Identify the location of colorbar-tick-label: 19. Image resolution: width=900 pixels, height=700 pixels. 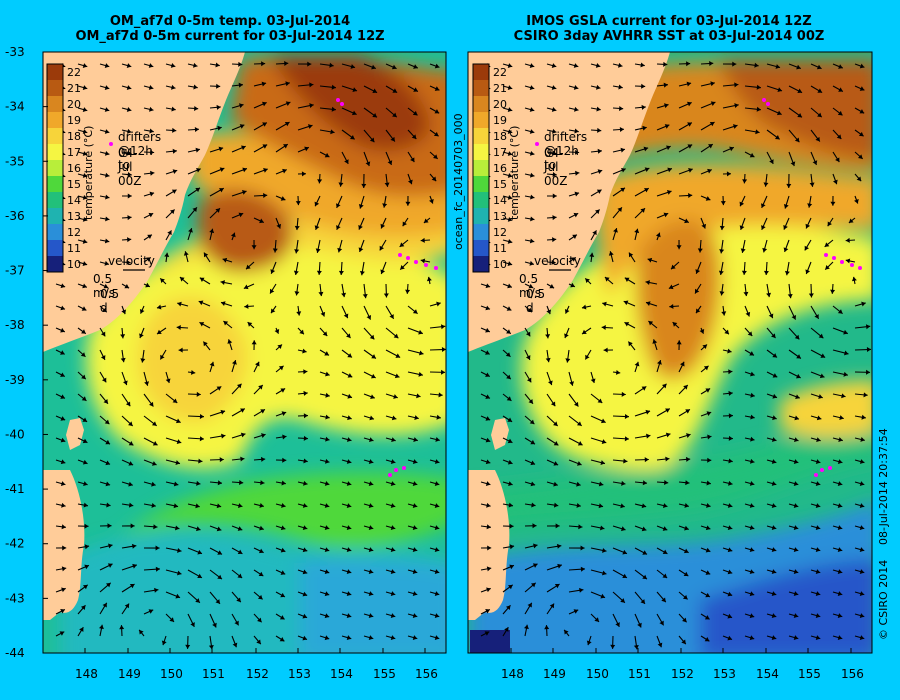
(500, 120).